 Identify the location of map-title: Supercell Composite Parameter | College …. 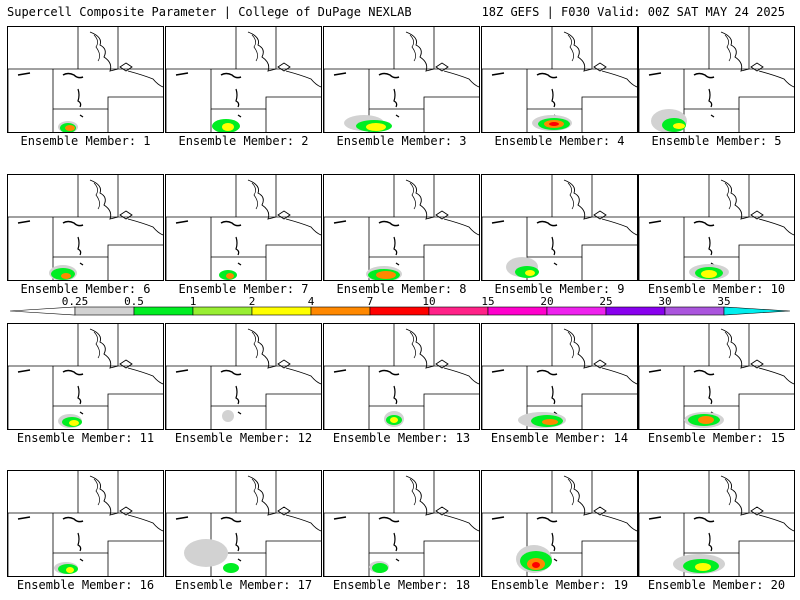
(209, 12).